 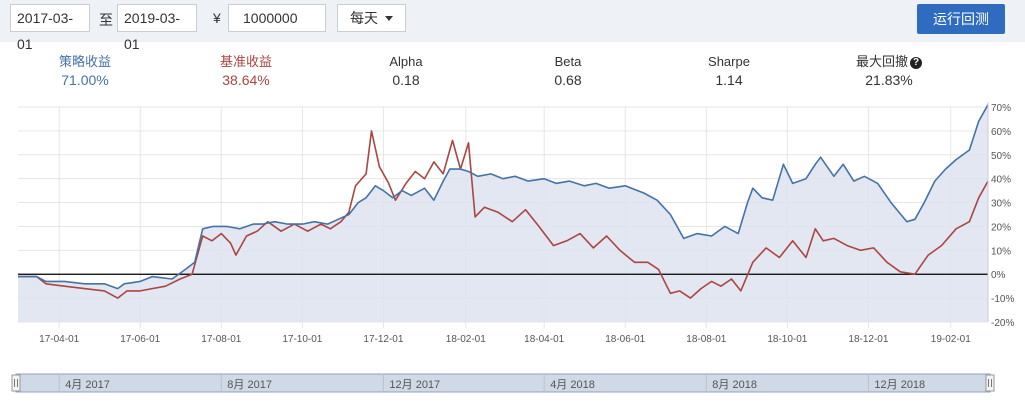 I want to click on stat-benchmark-return: 基准收益 38.64%, so click(x=246, y=72).